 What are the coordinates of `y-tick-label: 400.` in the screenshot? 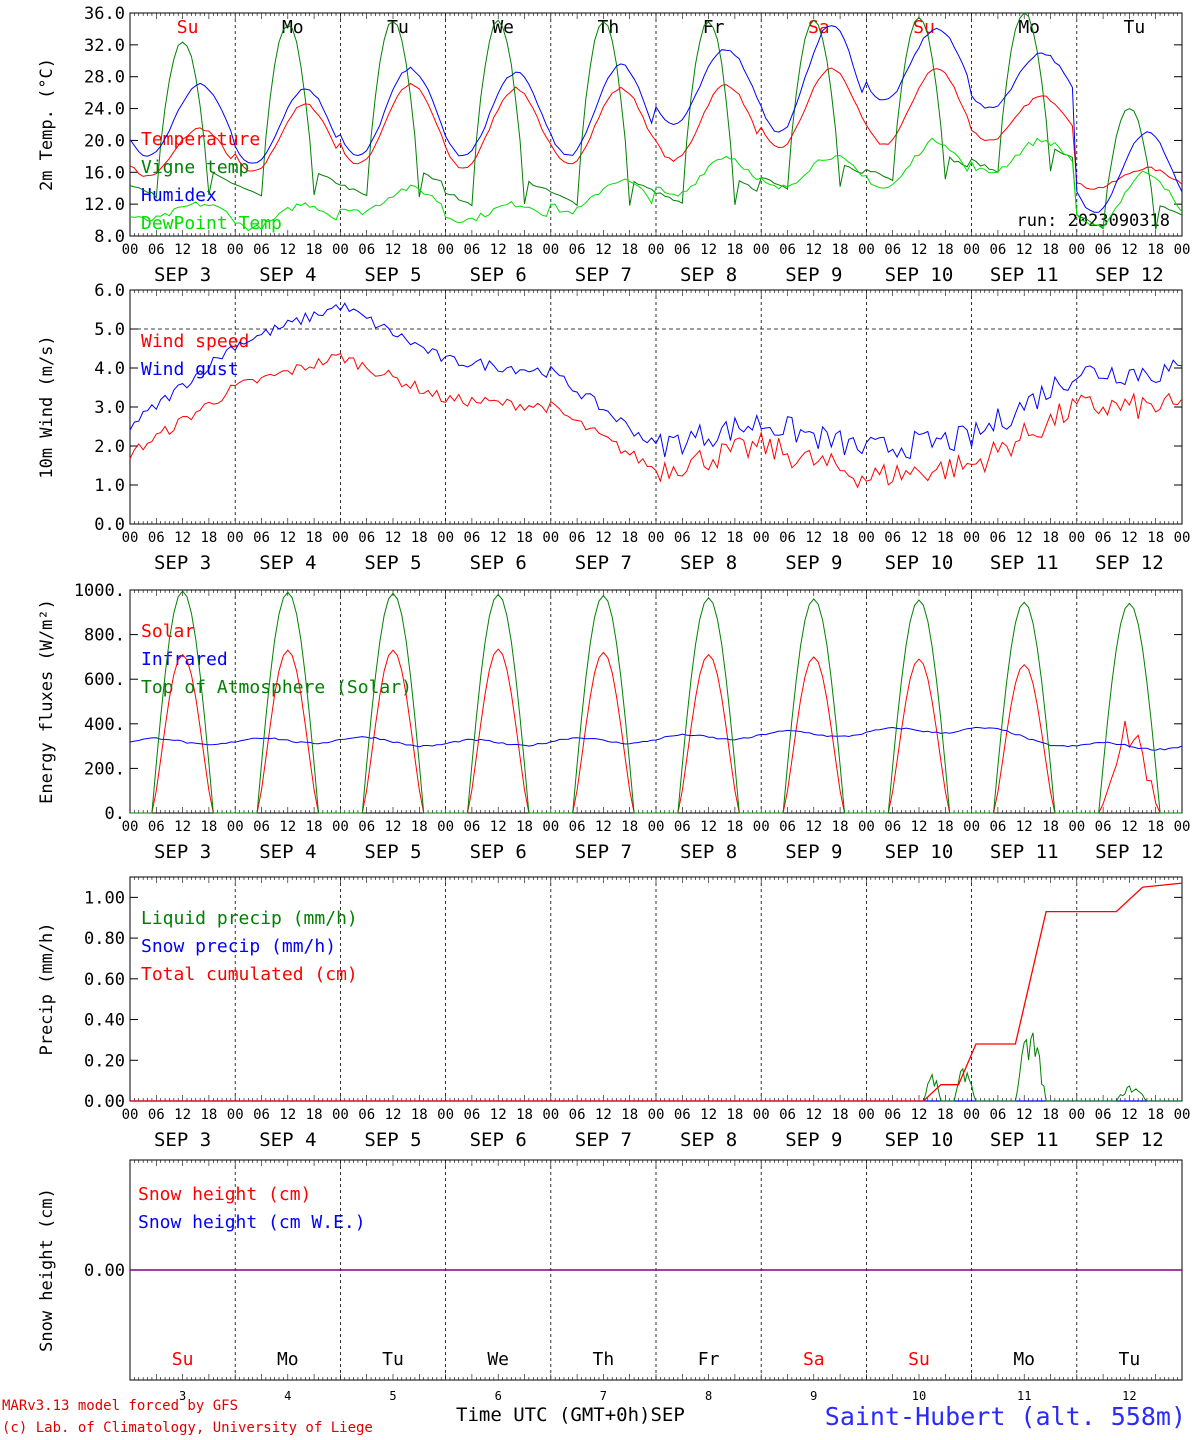 It's located at (104, 725).